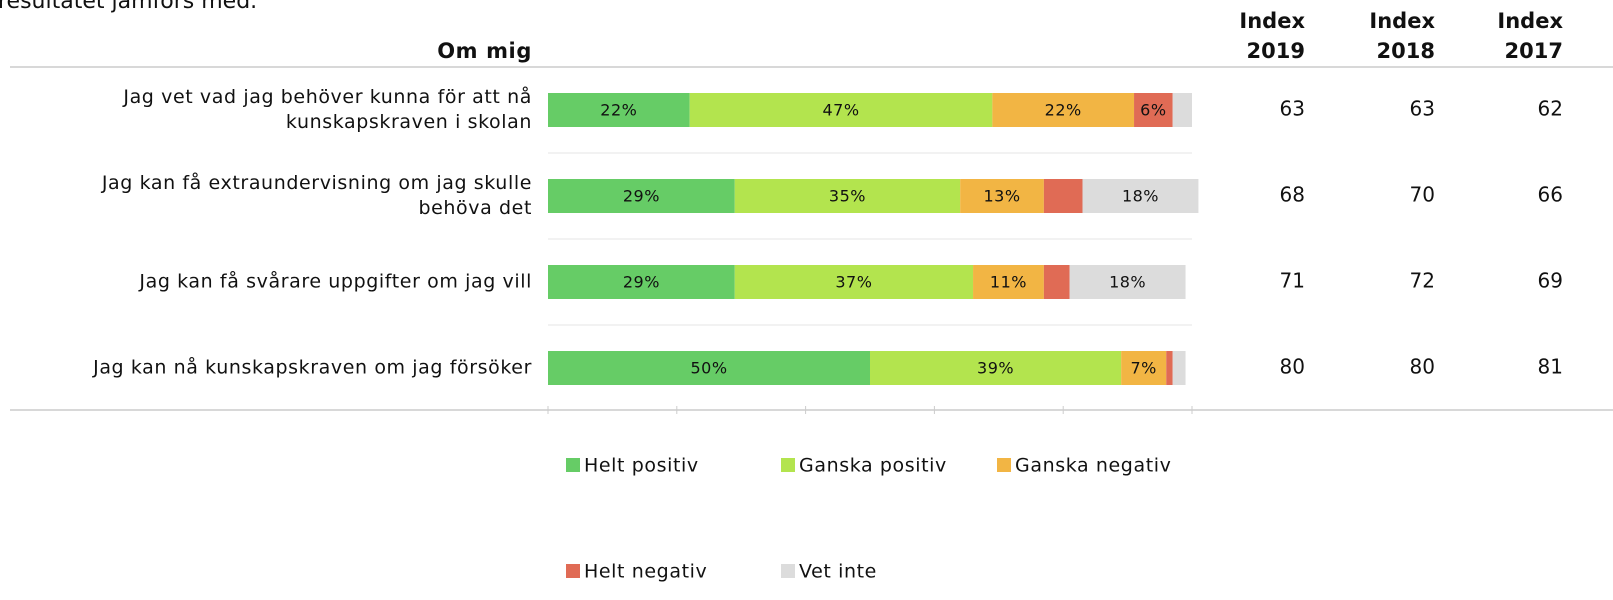 This screenshot has height=600, width=1613. I want to click on data-label: 6%, so click(1153, 110).